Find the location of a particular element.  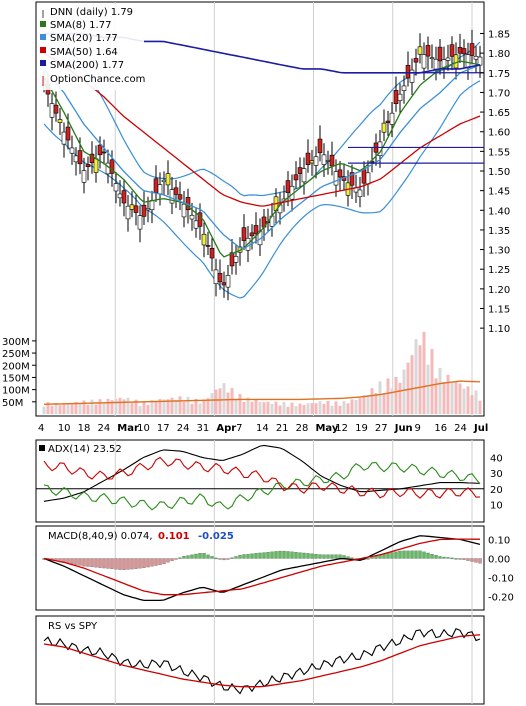

volume-tick-label: 150M is located at coordinates (16, 378).